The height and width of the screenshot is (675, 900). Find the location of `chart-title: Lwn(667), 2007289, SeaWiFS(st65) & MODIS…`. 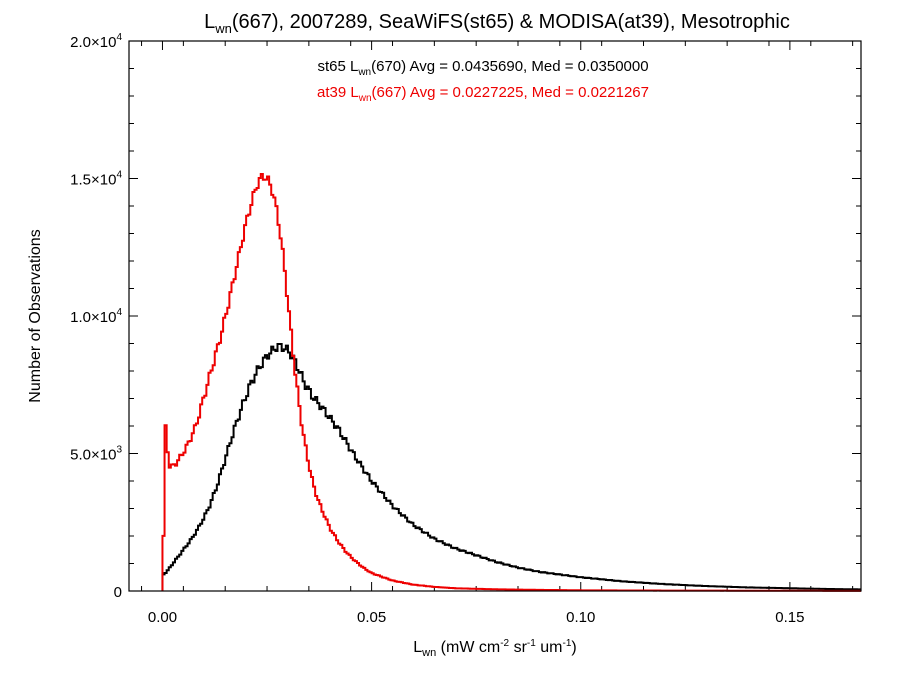

chart-title: Lwn(667), 2007289, SeaWiFS(st65) & MODIS… is located at coordinates (497, 23).